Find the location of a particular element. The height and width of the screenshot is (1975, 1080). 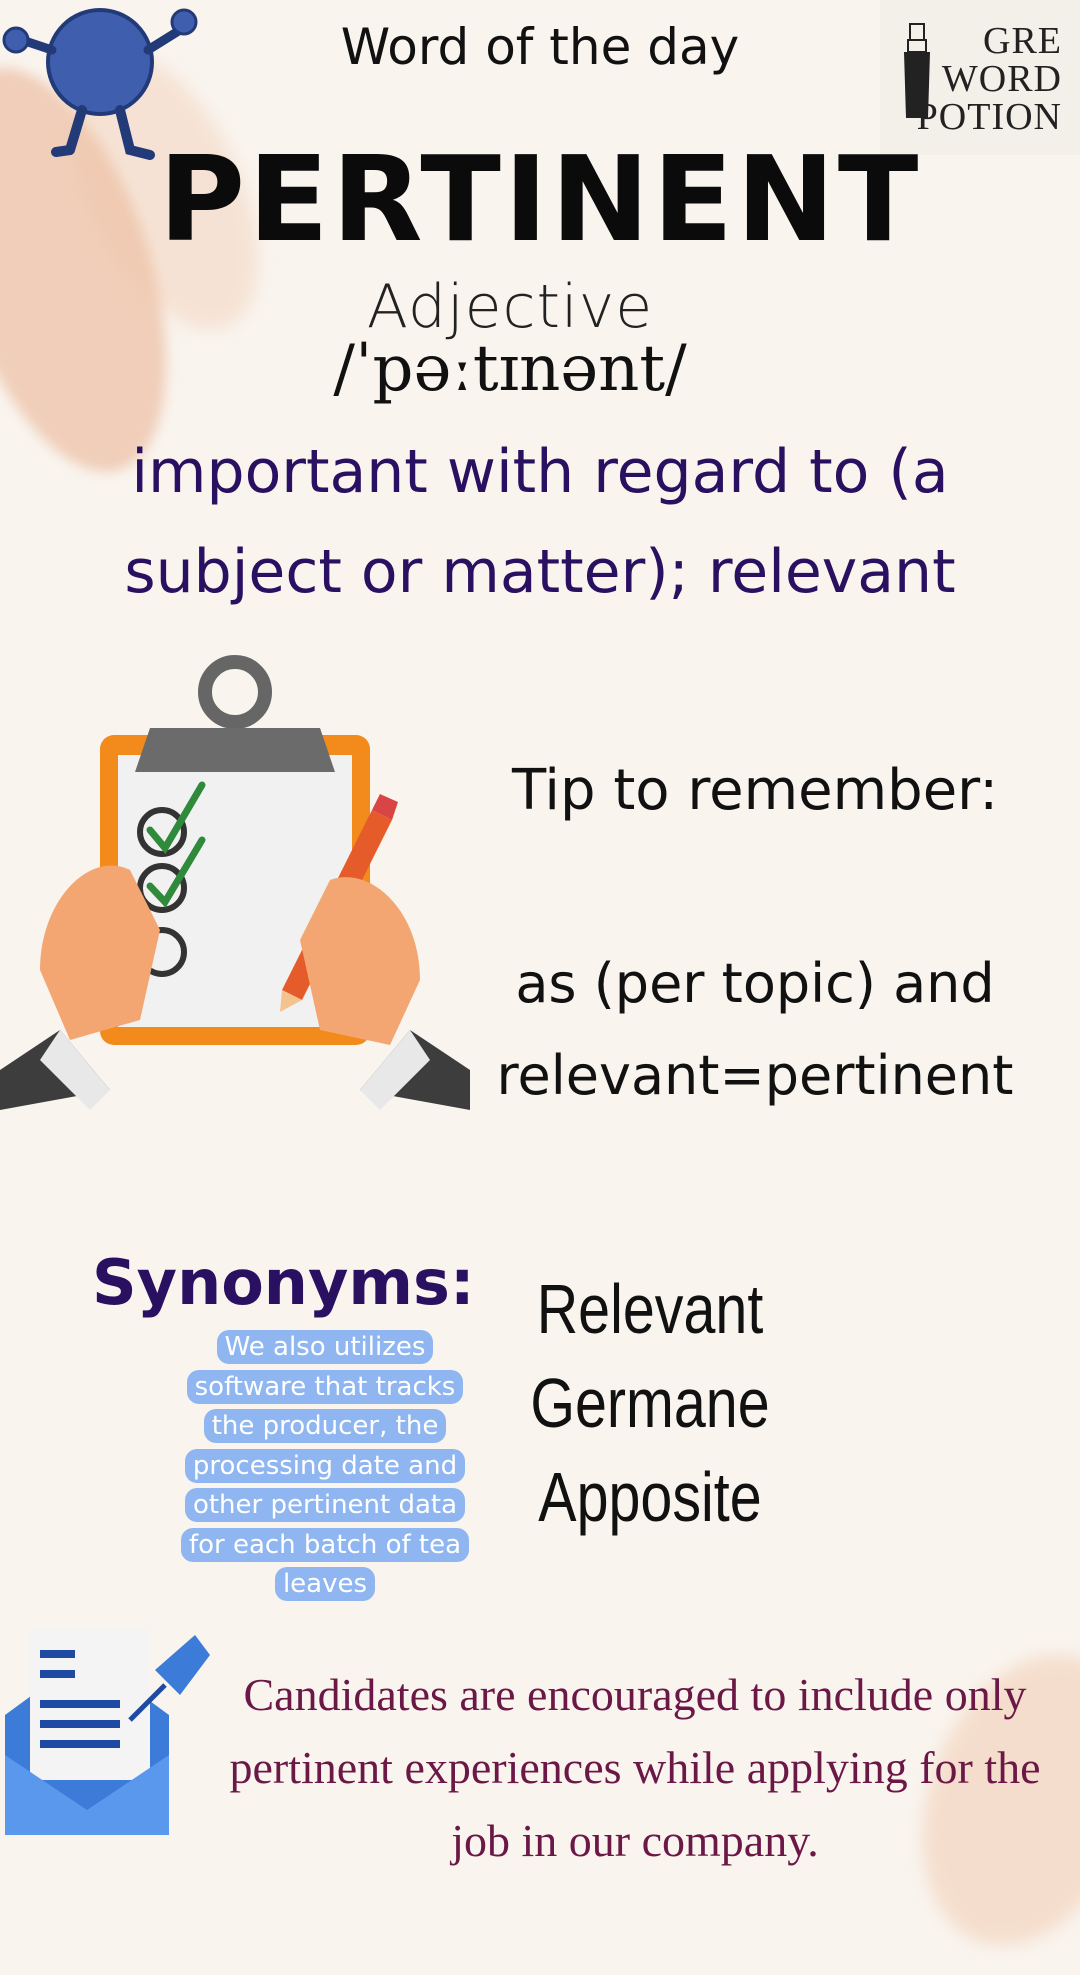

part-of-speech: Adjective is located at coordinates (510, 307).